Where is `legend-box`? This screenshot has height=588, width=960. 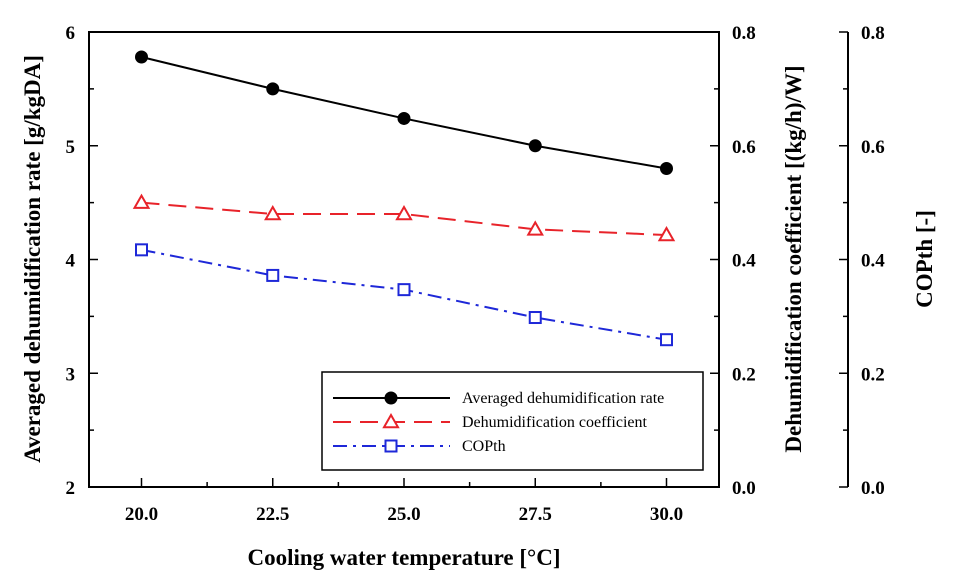
legend-box is located at coordinates (512, 421).